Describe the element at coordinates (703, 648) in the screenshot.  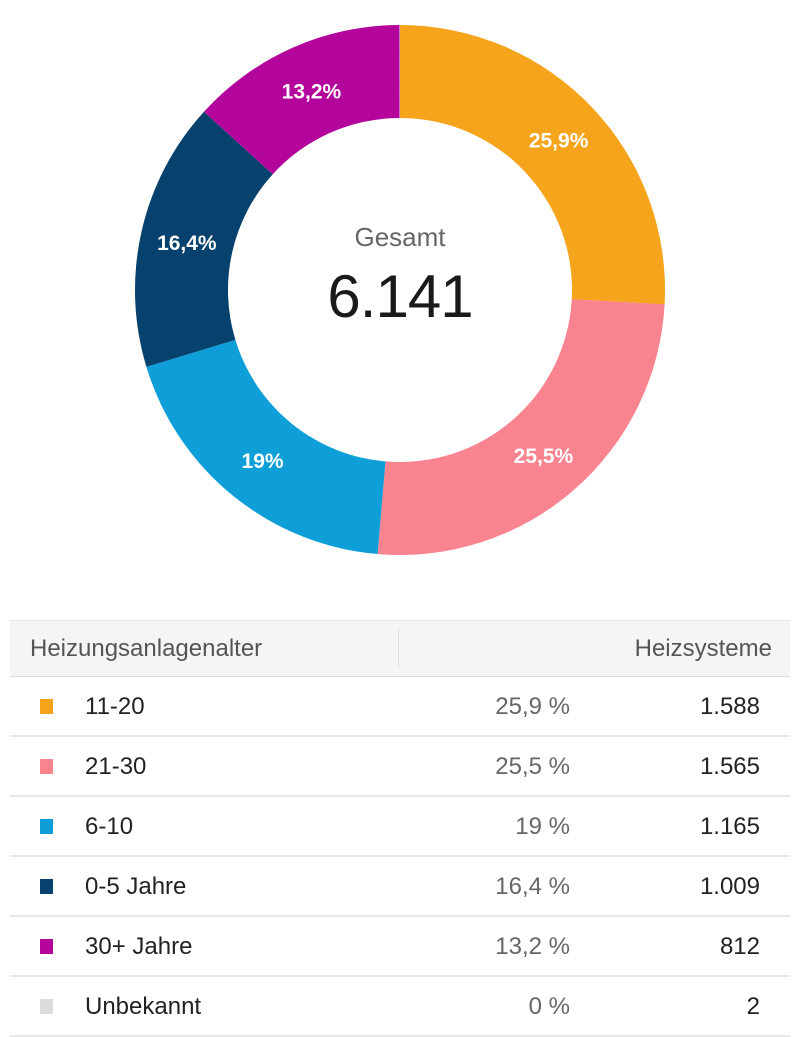
I see `column-header-count: Heizsysteme` at that location.